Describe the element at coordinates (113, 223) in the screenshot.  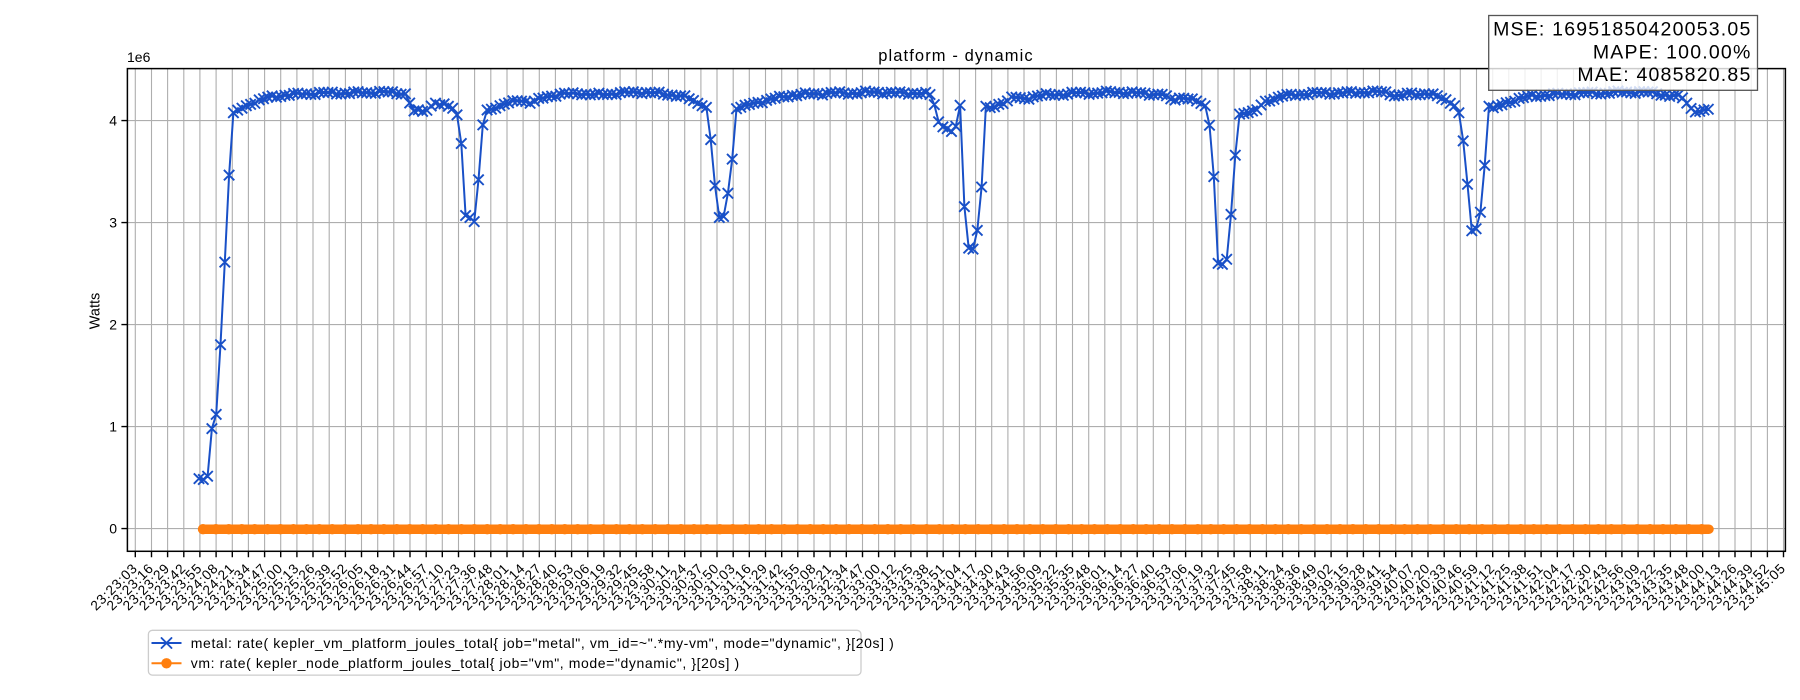
I see `svg-text: 3` at that location.